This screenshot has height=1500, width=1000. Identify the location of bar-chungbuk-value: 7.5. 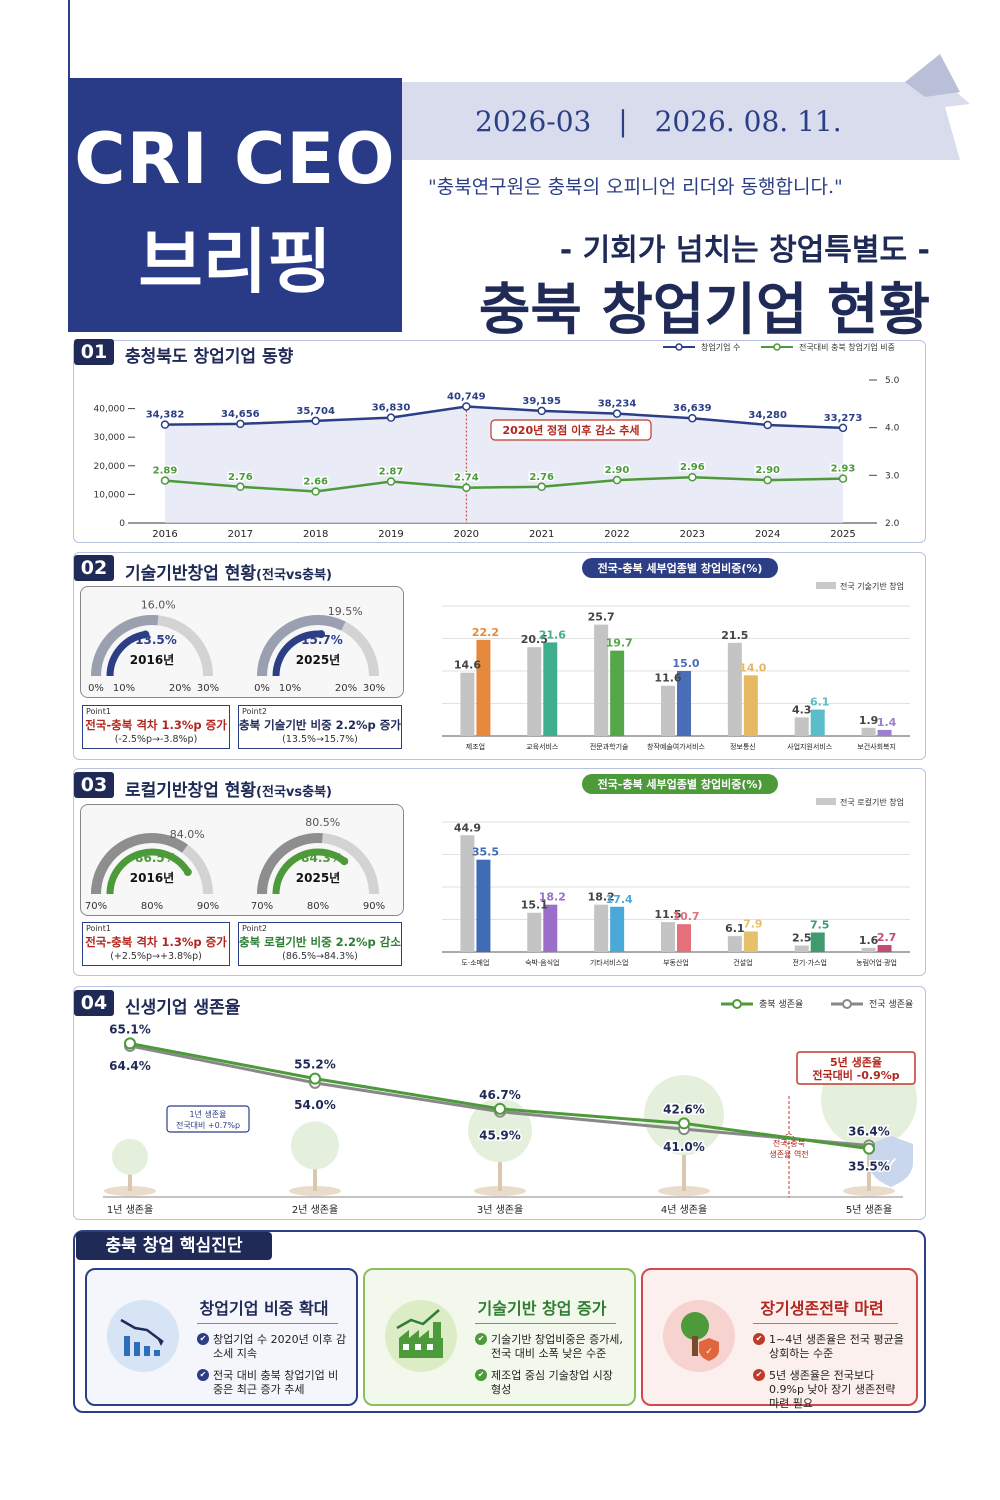
(820, 925).